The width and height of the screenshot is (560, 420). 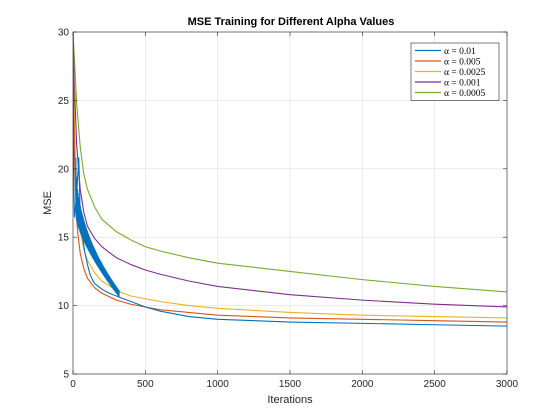 I want to click on x-tick-label: 1000, so click(x=218, y=384).